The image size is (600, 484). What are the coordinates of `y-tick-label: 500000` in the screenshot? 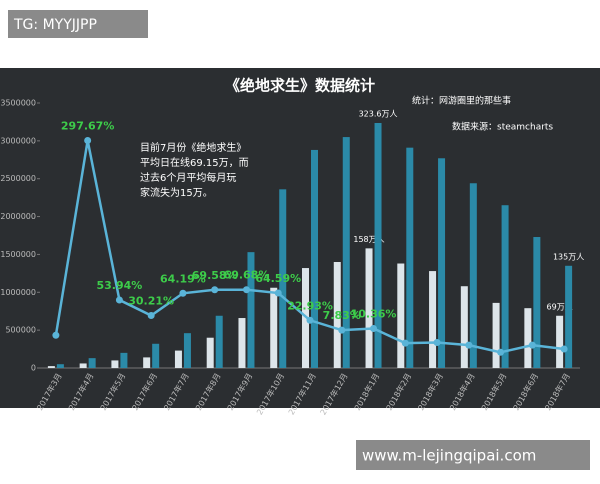 It's located at (20, 330).